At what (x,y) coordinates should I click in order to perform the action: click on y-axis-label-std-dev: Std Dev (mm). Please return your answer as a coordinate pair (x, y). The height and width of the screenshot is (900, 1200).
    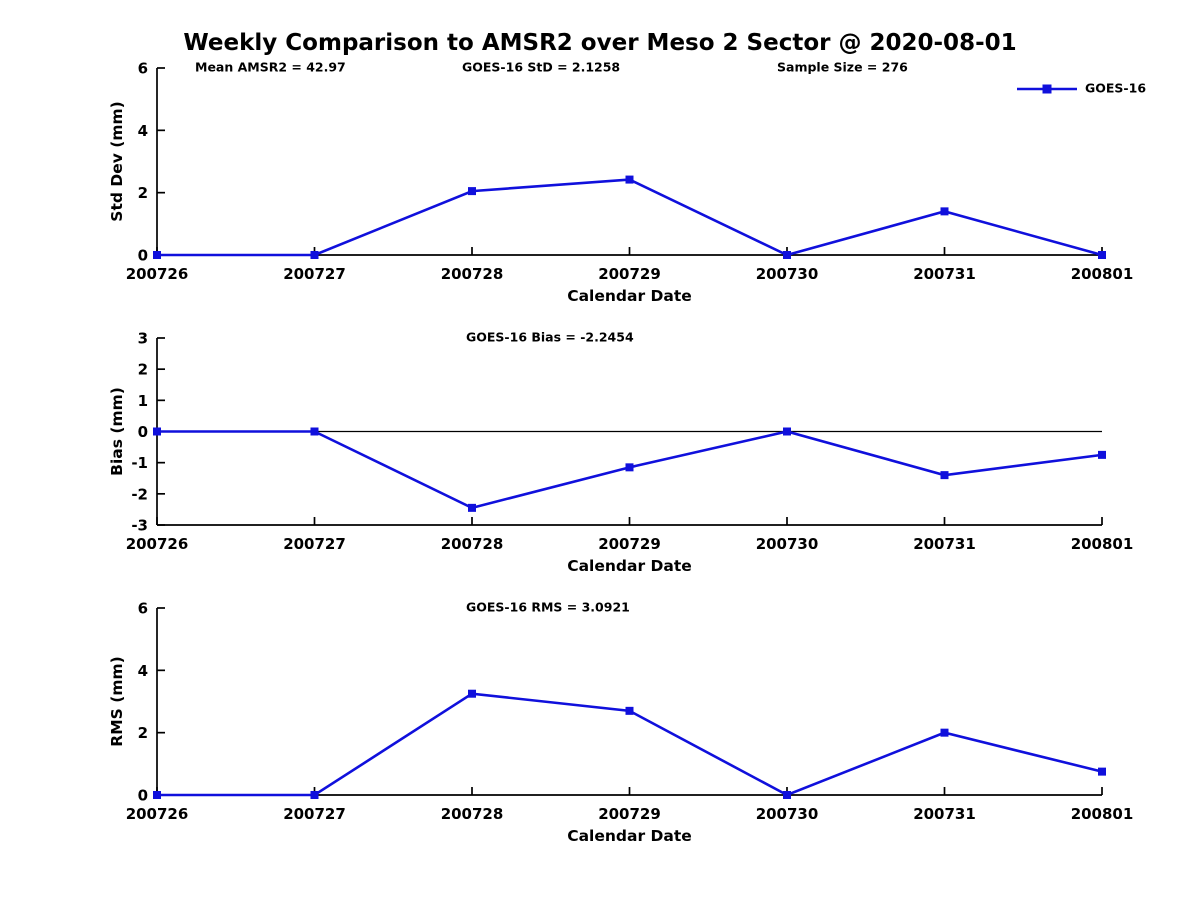
    Looking at the image, I should click on (117, 161).